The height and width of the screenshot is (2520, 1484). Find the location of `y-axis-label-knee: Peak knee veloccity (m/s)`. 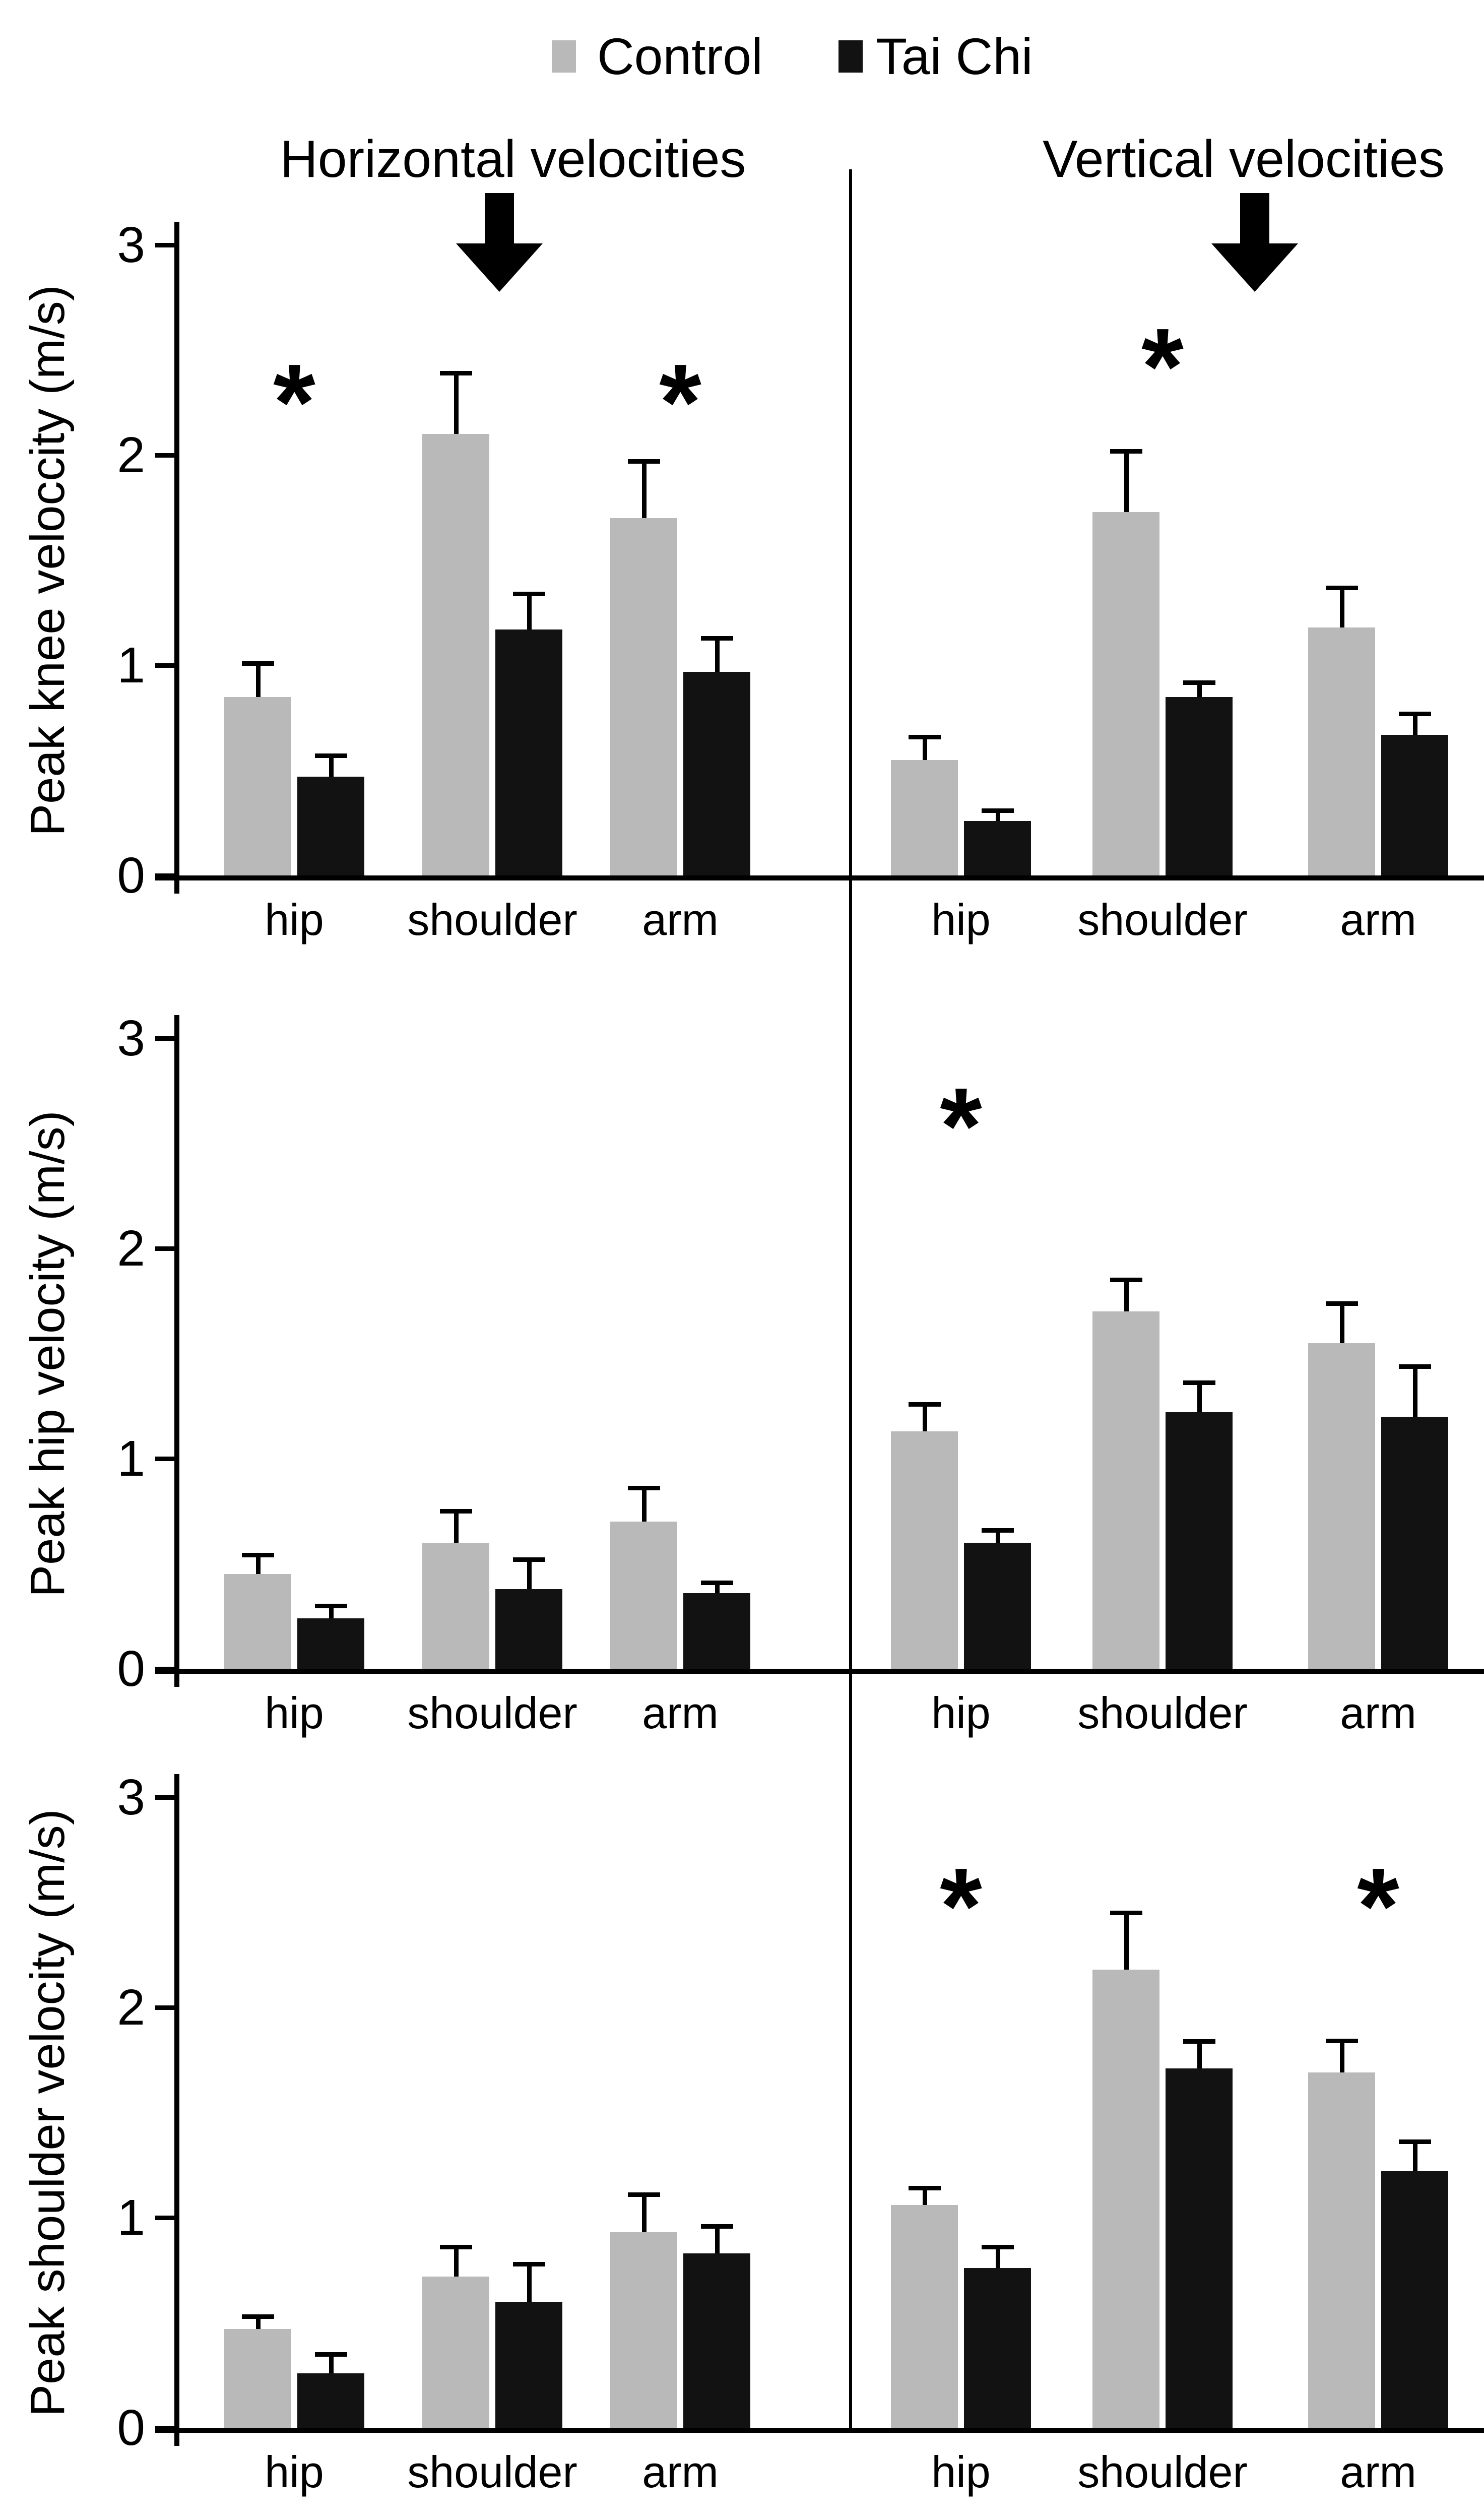

y-axis-label-knee: Peak knee veloccity (m/s) is located at coordinates (48, 560).